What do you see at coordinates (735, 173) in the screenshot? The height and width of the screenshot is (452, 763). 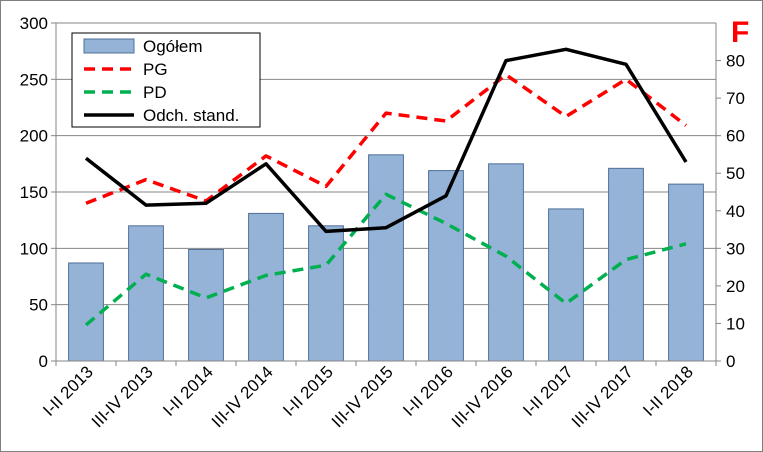 I see `right-tick-label: 50` at bounding box center [735, 173].